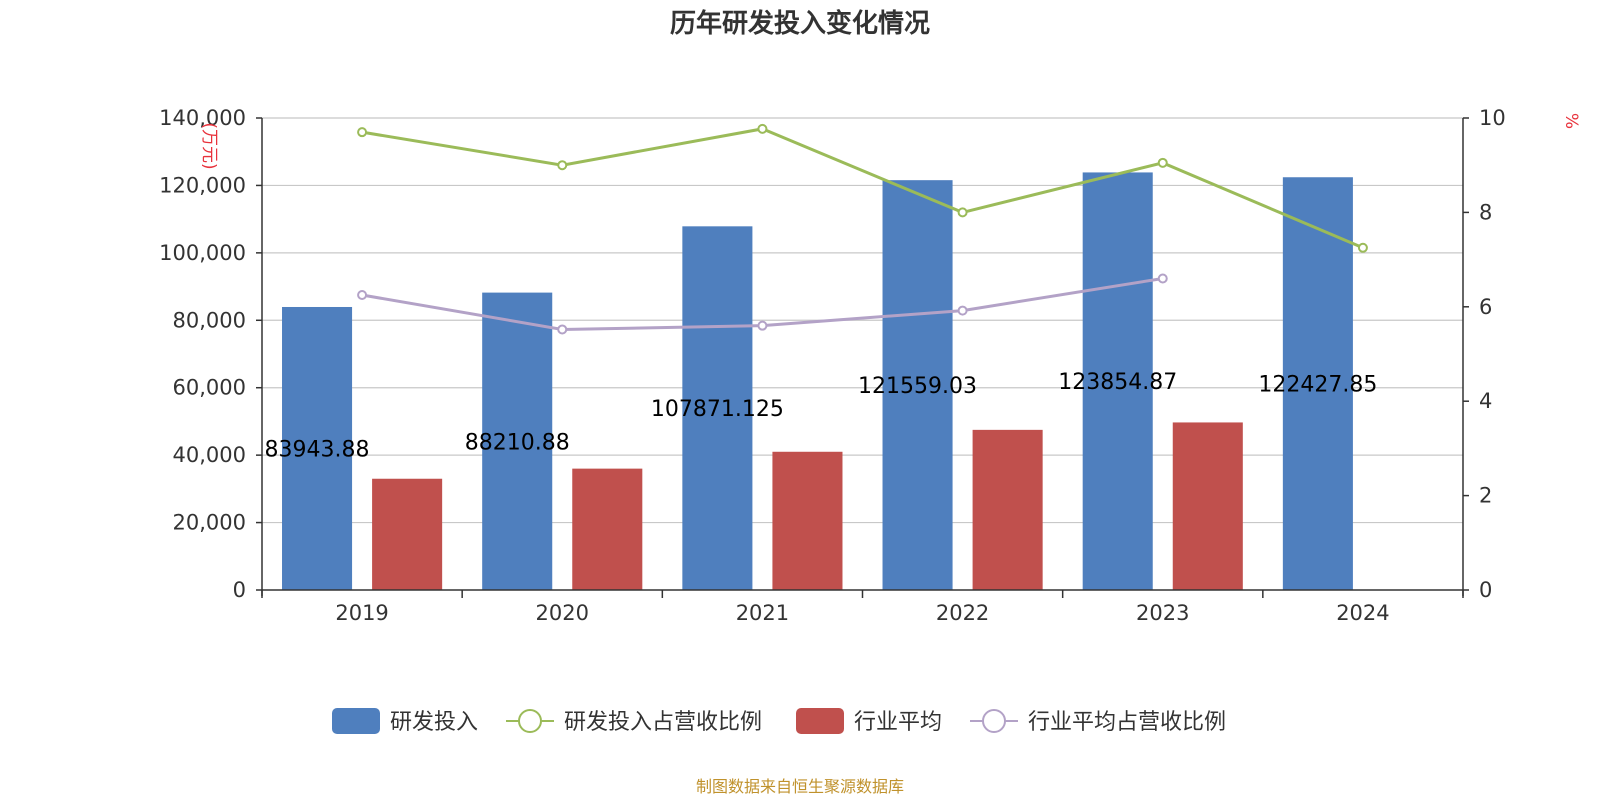  What do you see at coordinates (239, 590) in the screenshot?
I see `left-axis-tick-label: 0` at bounding box center [239, 590].